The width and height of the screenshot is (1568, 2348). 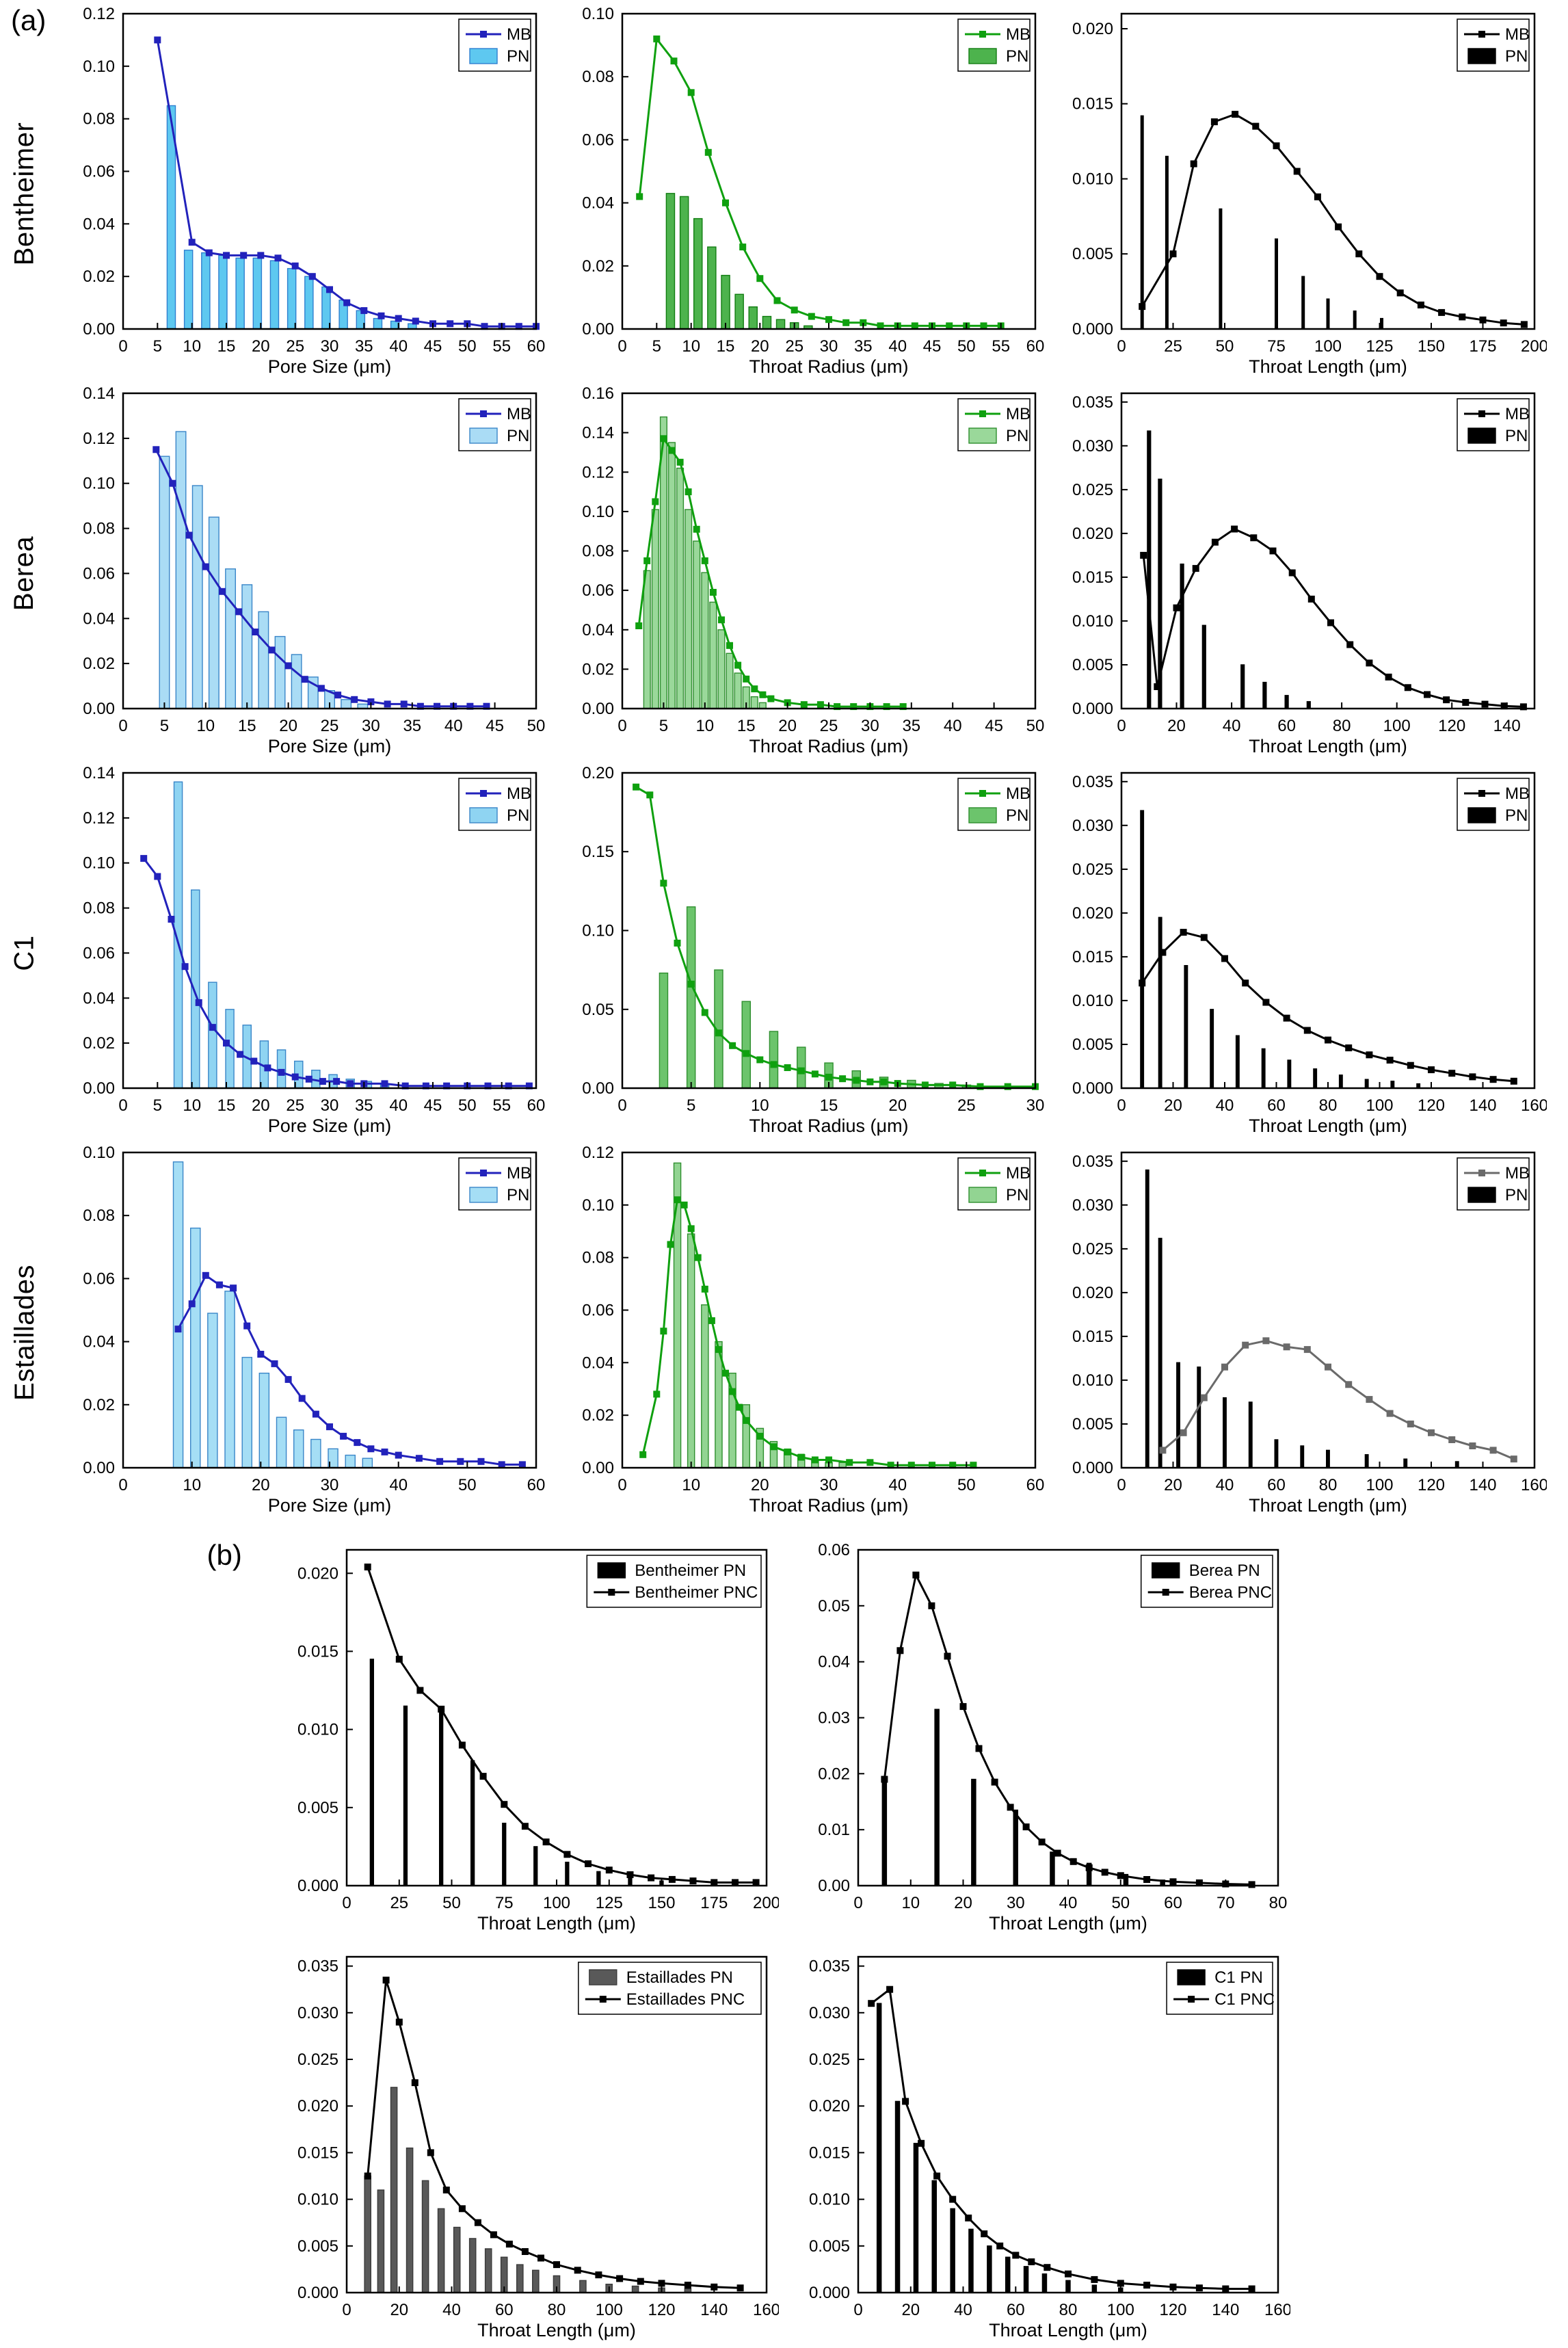 What do you see at coordinates (598, 77) in the screenshot?
I see `svg-text: 0.08` at bounding box center [598, 77].